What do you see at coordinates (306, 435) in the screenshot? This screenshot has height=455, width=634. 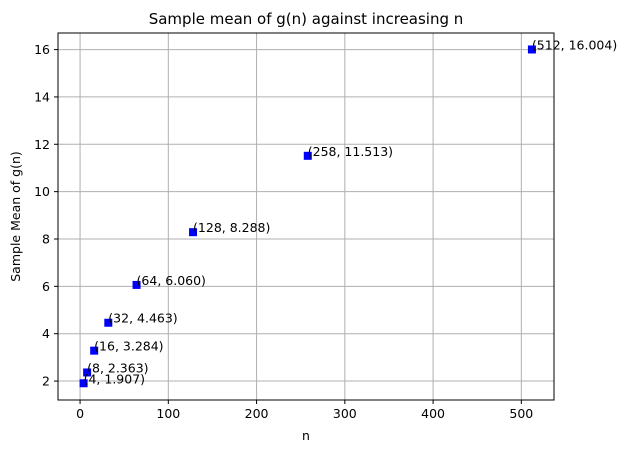 I see `x-axis-title: n` at bounding box center [306, 435].